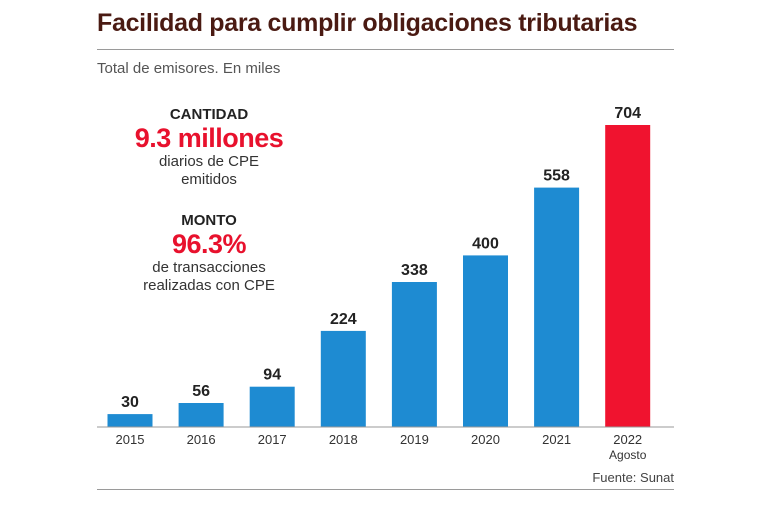 The height and width of the screenshot is (507, 760). I want to click on stat-monto-desc-1: de transacciones, so click(209, 267).